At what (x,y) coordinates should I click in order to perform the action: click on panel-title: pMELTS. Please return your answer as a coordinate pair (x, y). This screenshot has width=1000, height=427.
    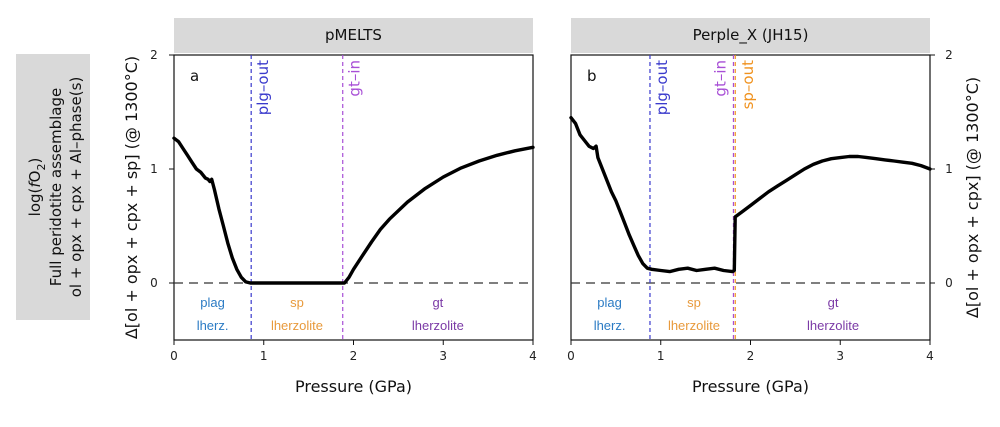
    Looking at the image, I should click on (353, 35).